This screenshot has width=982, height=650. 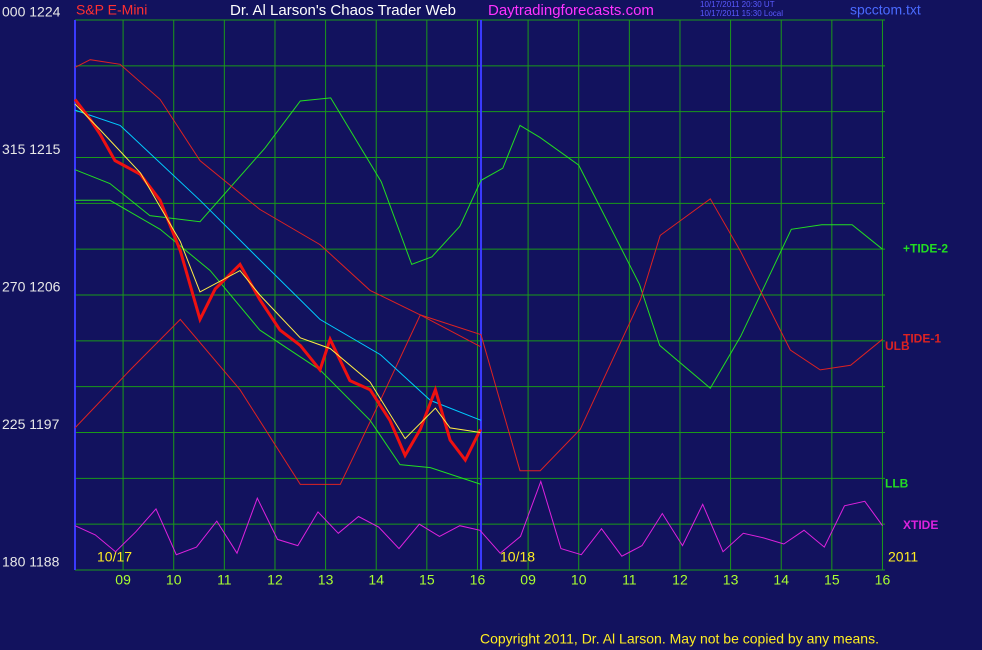 What do you see at coordinates (571, 10) in the screenshot?
I see `site: Daytradingforecasts.com` at bounding box center [571, 10].